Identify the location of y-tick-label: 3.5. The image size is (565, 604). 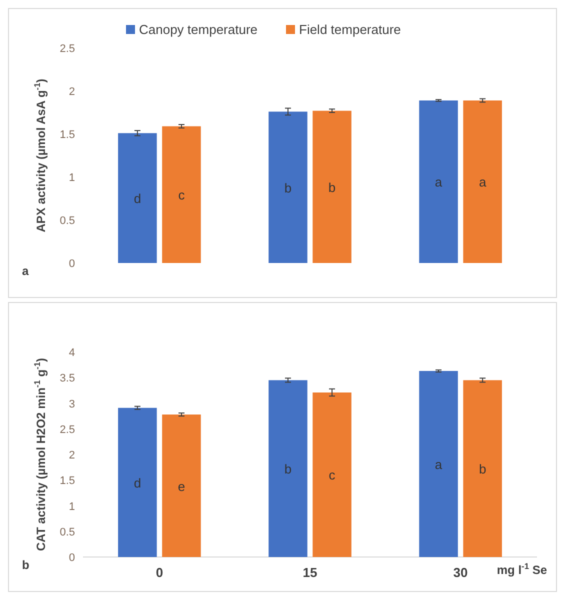
(67, 378).